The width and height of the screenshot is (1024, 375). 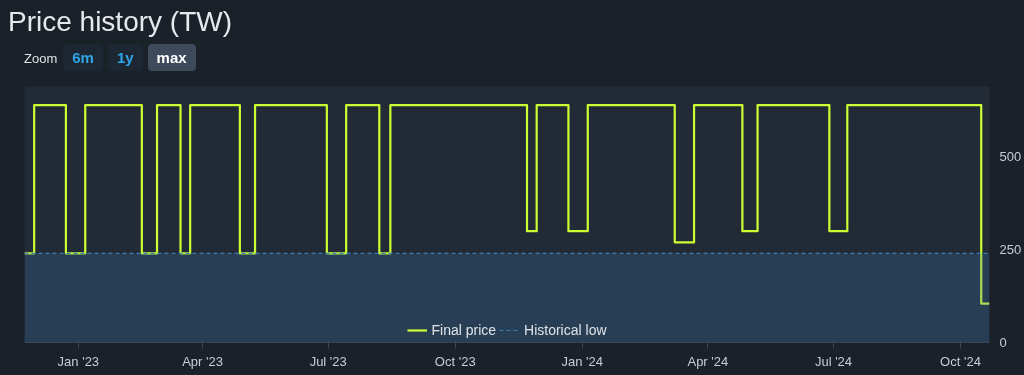 What do you see at coordinates (708, 361) in the screenshot?
I see `x-tick-label: Apr '24` at bounding box center [708, 361].